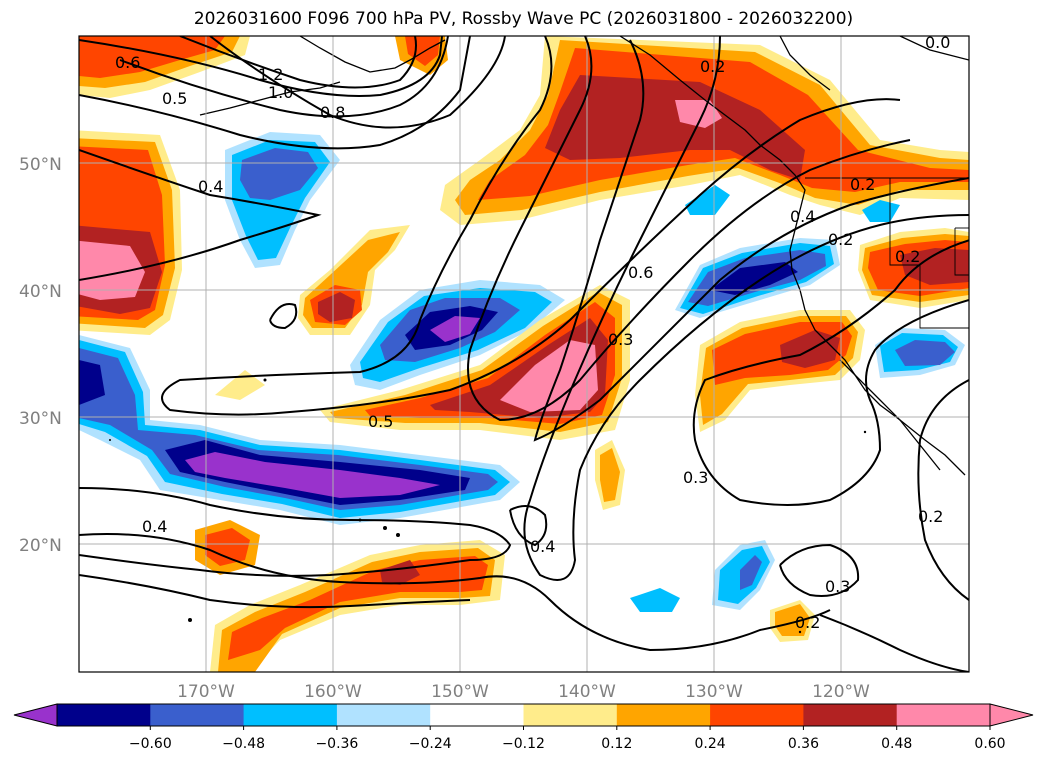 This screenshot has width=1047, height=765. I want to click on fill-neg-south, so click(299, 430).